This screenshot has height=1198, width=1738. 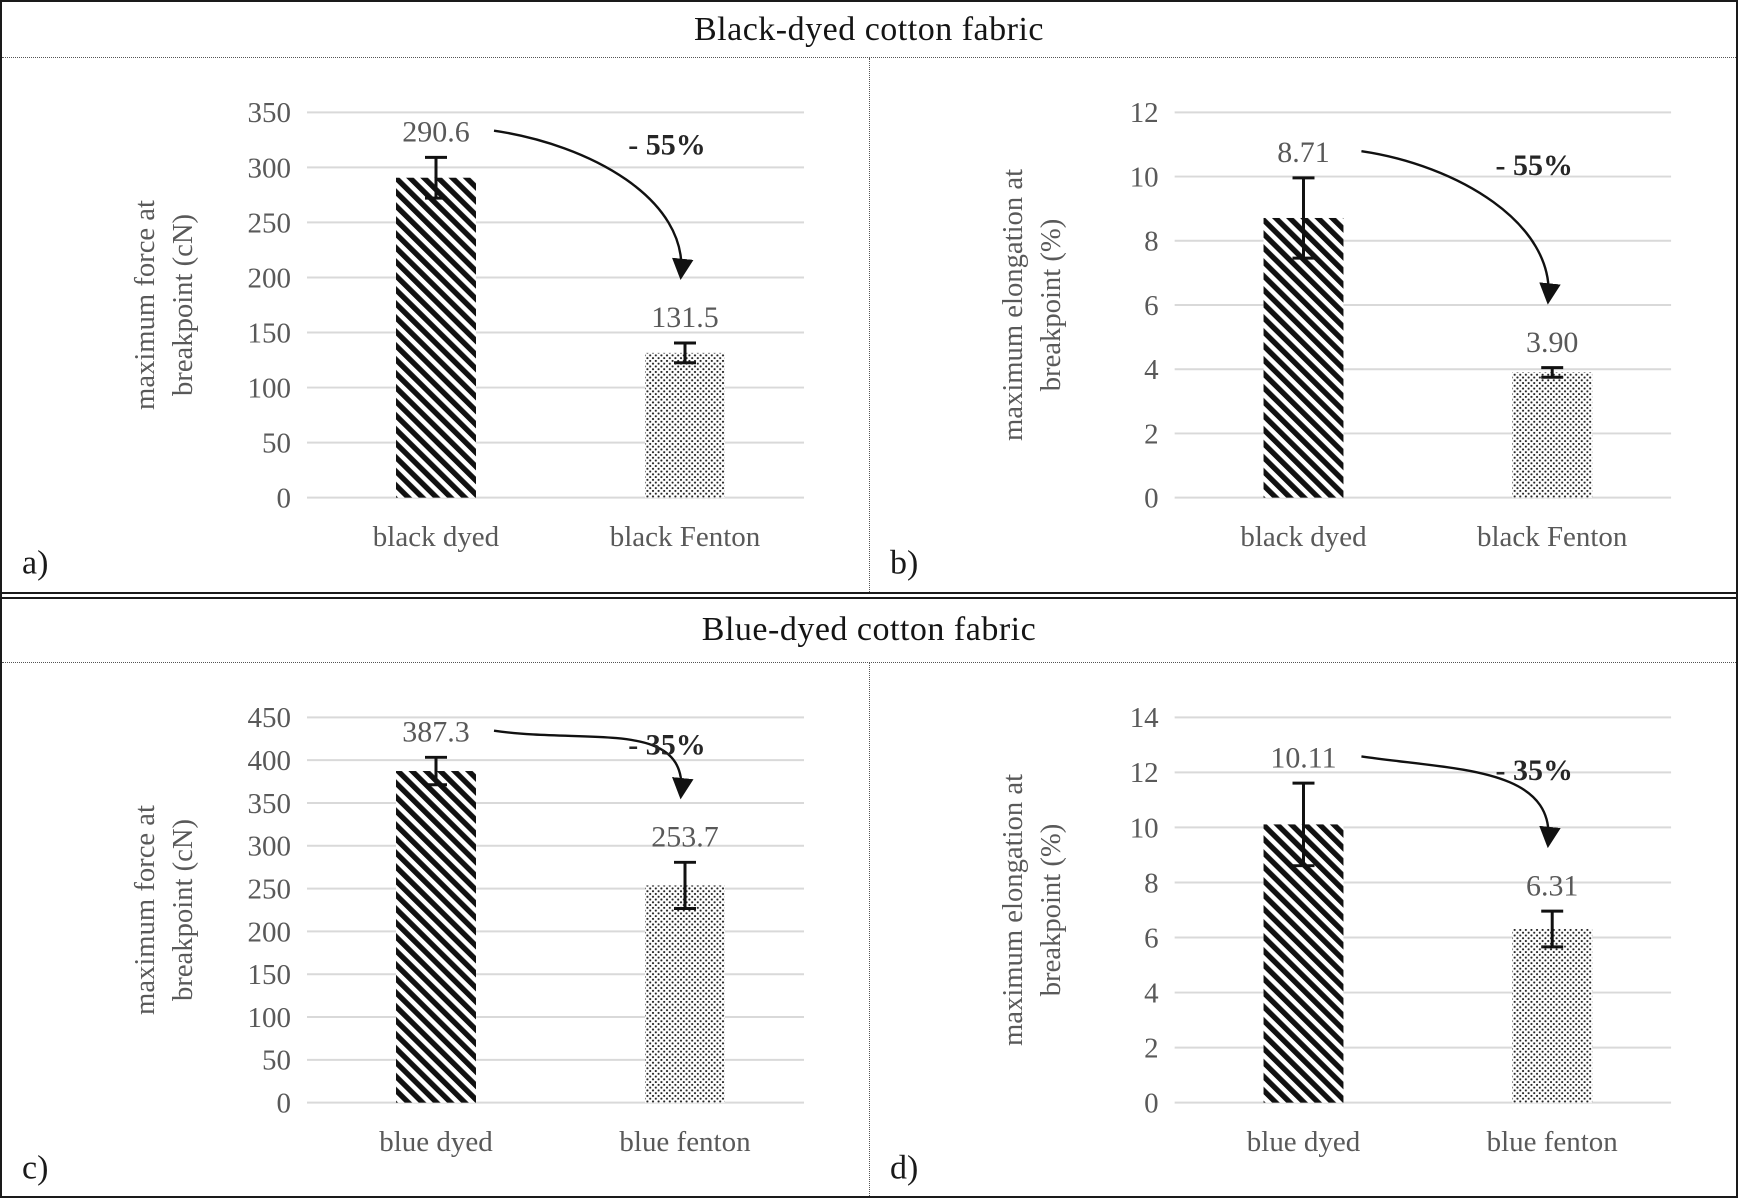 I want to click on value-label: 3.90, so click(x=1552, y=342).